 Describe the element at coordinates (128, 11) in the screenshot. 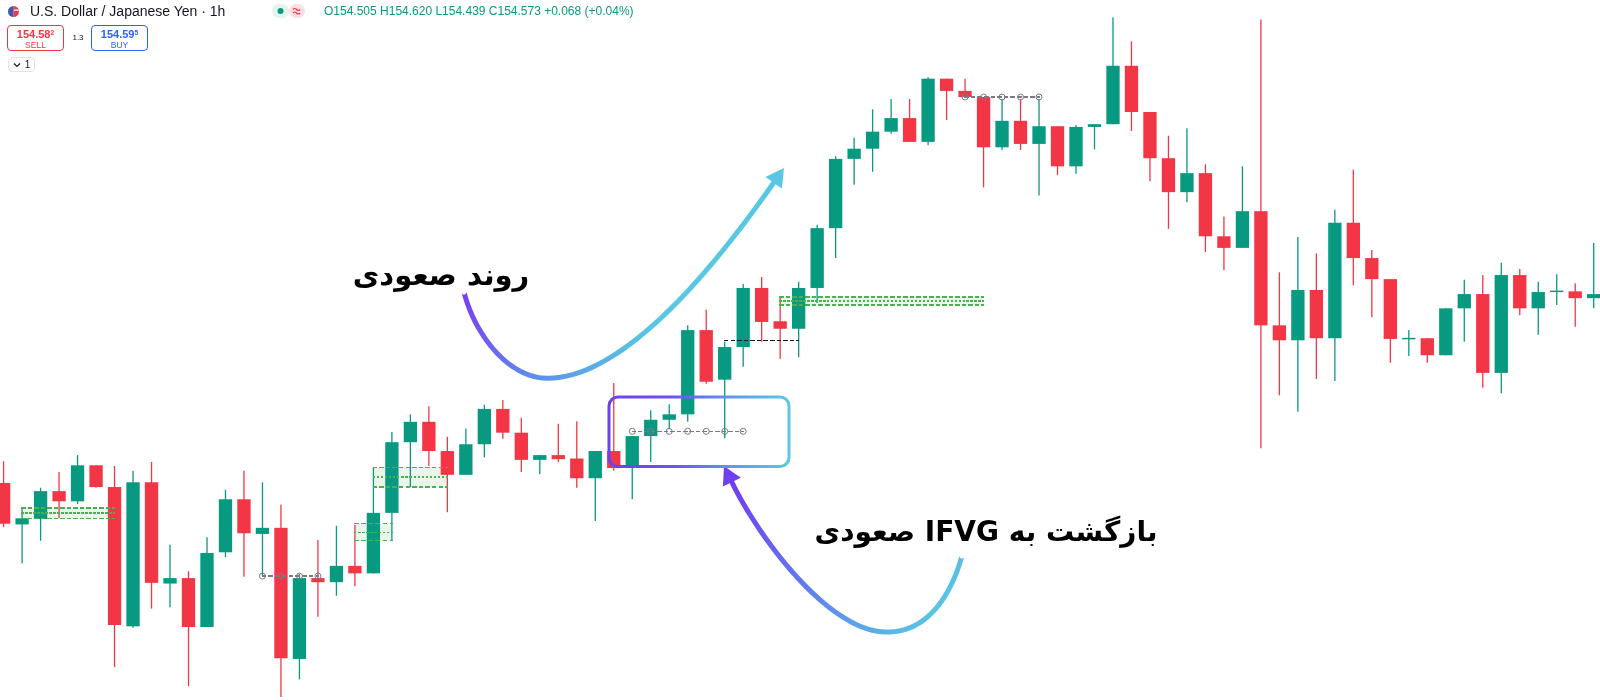

I see `chart-title: U.S. Dollar / Japanese Yen · 1h` at that location.